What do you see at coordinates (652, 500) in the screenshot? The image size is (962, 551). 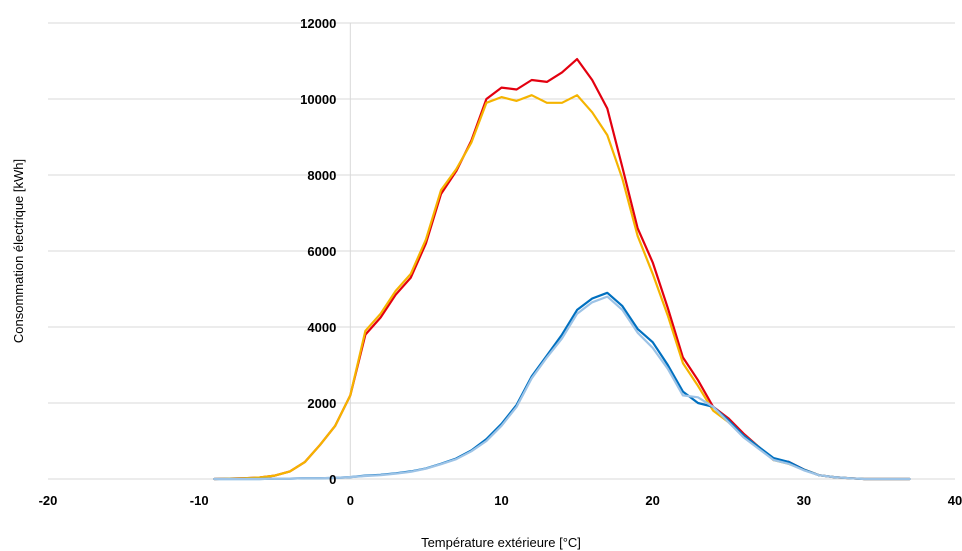 I see `x-tick-label: 20` at bounding box center [652, 500].